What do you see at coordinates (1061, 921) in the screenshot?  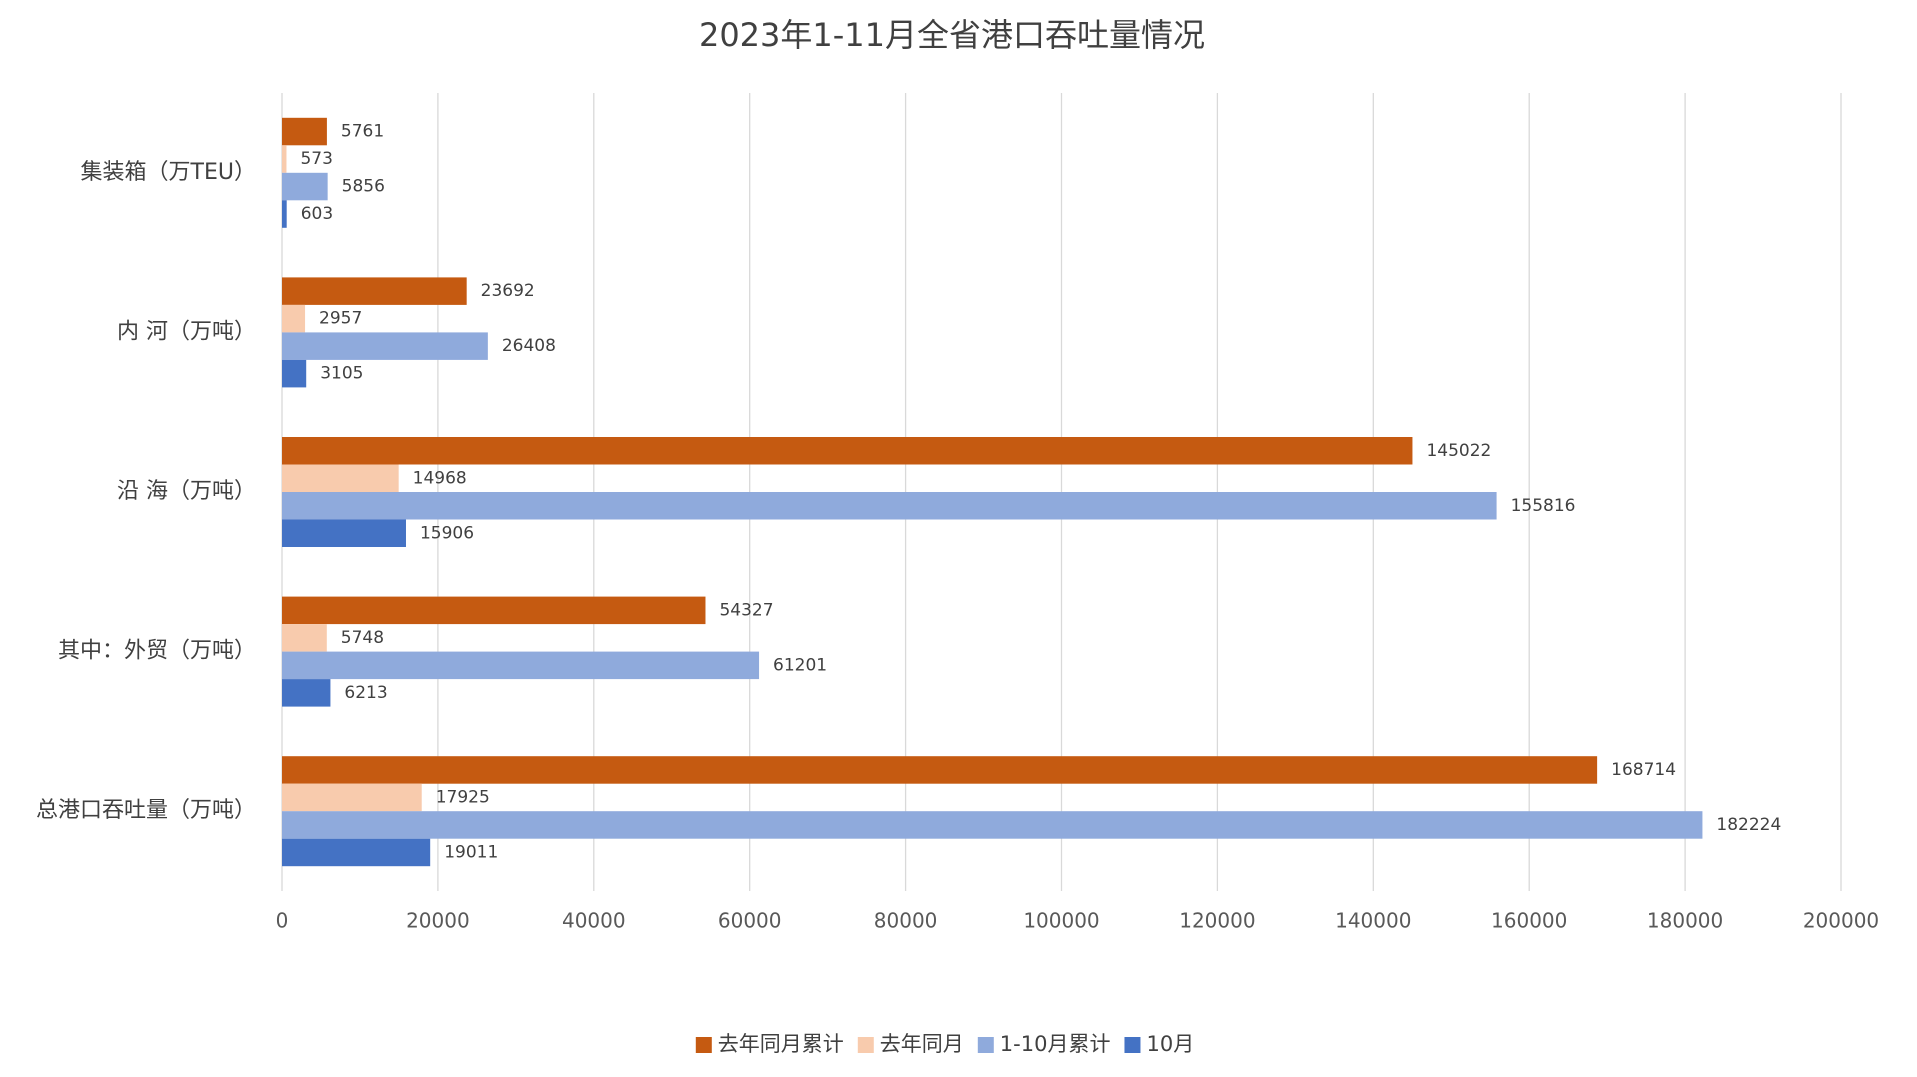 I see `x-tick-label: 100000` at bounding box center [1061, 921].